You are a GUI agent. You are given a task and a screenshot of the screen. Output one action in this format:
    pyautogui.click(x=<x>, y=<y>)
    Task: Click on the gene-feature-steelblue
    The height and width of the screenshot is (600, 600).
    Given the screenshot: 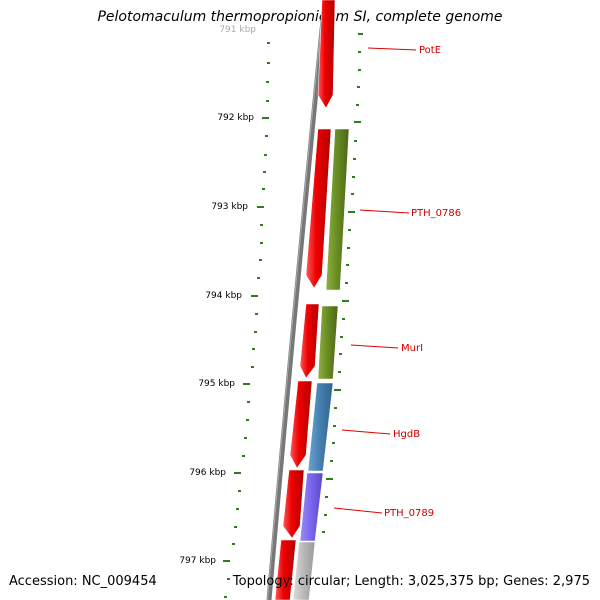 What is the action you would take?
    pyautogui.click(x=320, y=427)
    